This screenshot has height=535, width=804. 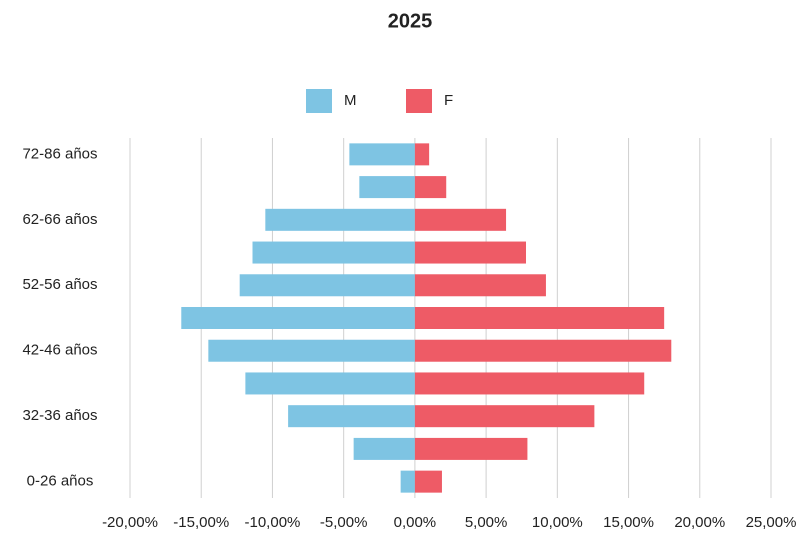 What do you see at coordinates (350, 100) in the screenshot?
I see `legend-label: M` at bounding box center [350, 100].